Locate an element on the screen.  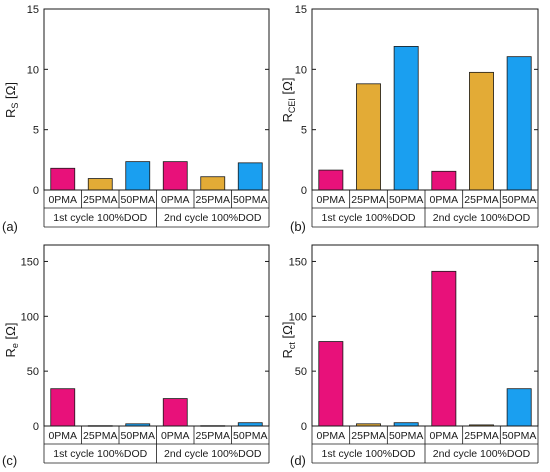
panel-label: (d) is located at coordinates (298, 460).